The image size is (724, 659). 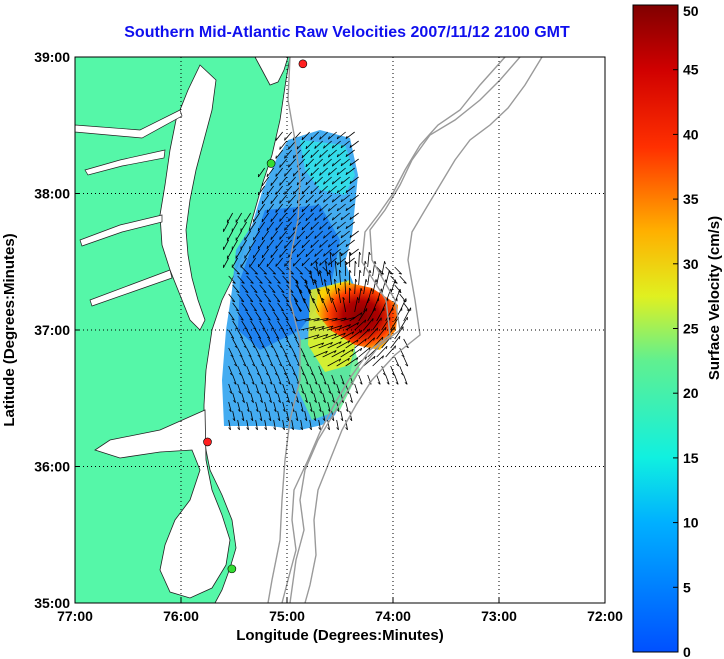 I want to click on delaware-bay, so click(x=271, y=71).